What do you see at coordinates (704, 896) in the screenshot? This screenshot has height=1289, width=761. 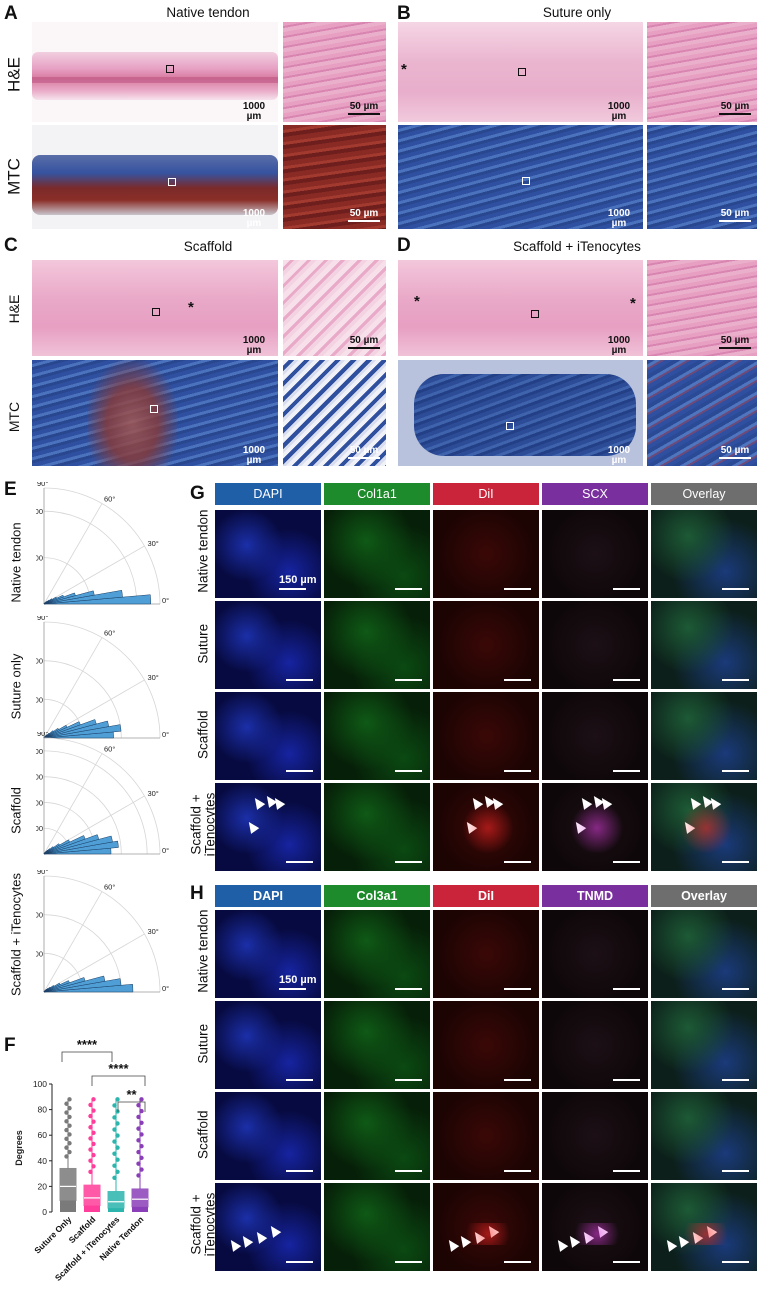 I see `channel-header: Overlay` at bounding box center [704, 896].